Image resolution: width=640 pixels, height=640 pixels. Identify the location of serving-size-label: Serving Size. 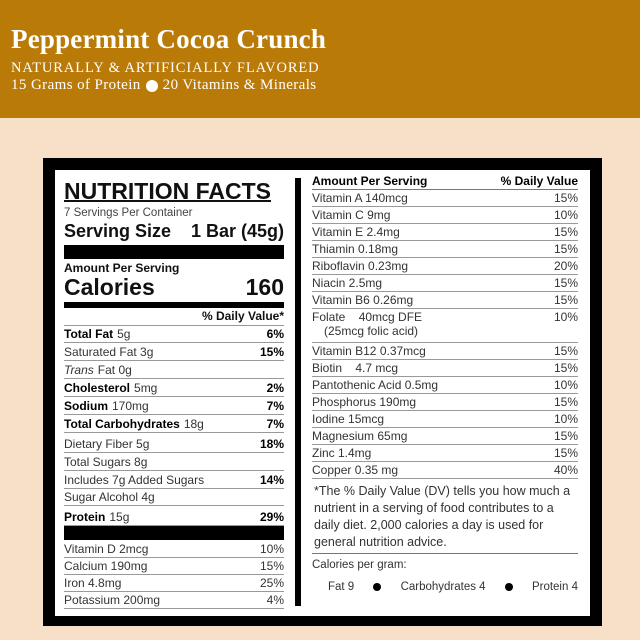
(118, 231).